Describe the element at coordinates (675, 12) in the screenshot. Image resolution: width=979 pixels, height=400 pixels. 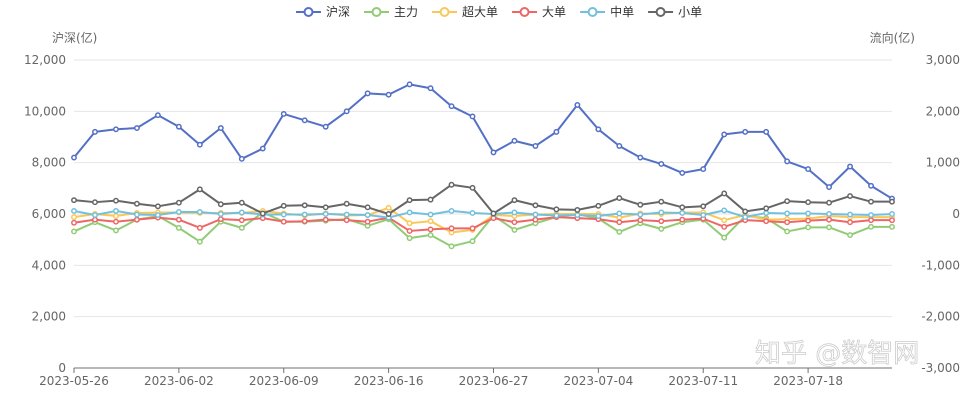
I see `legend-item: 小单` at that location.